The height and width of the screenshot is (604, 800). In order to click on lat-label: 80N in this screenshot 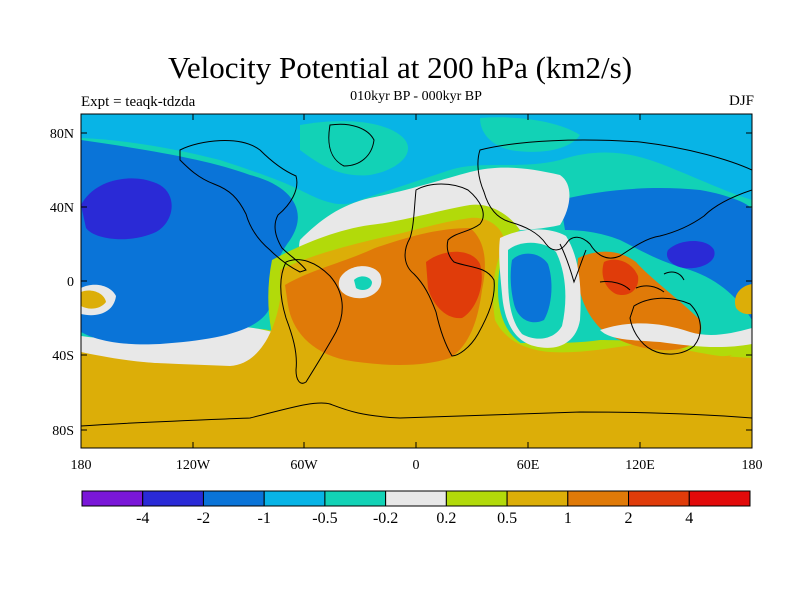, I will do `click(62, 134)`.